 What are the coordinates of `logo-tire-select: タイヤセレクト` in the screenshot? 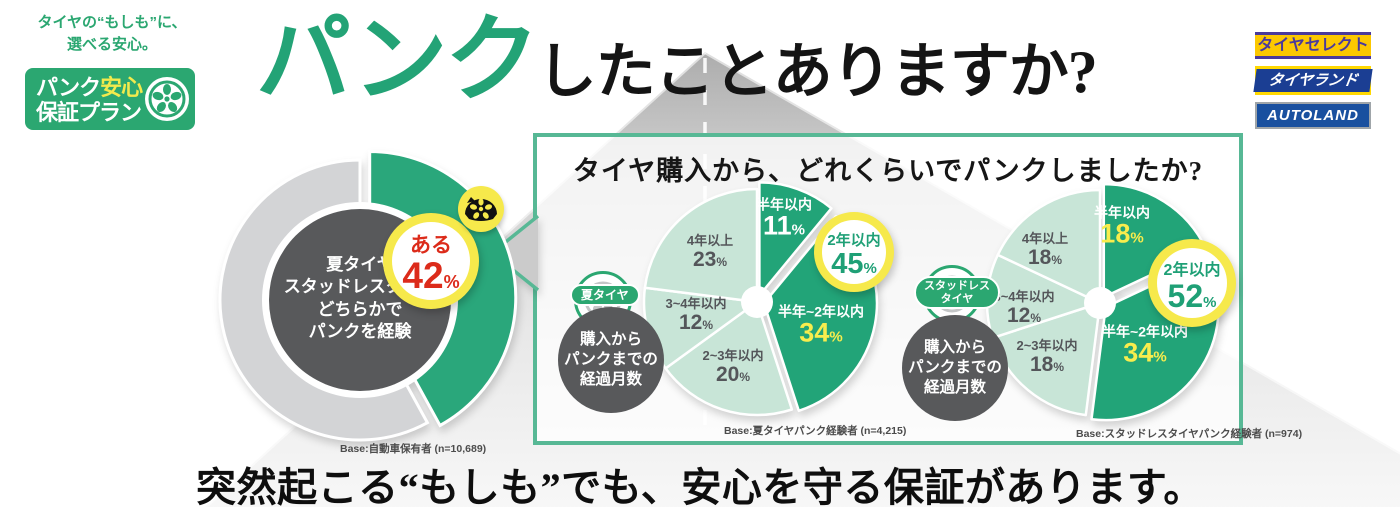 It's located at (1313, 45).